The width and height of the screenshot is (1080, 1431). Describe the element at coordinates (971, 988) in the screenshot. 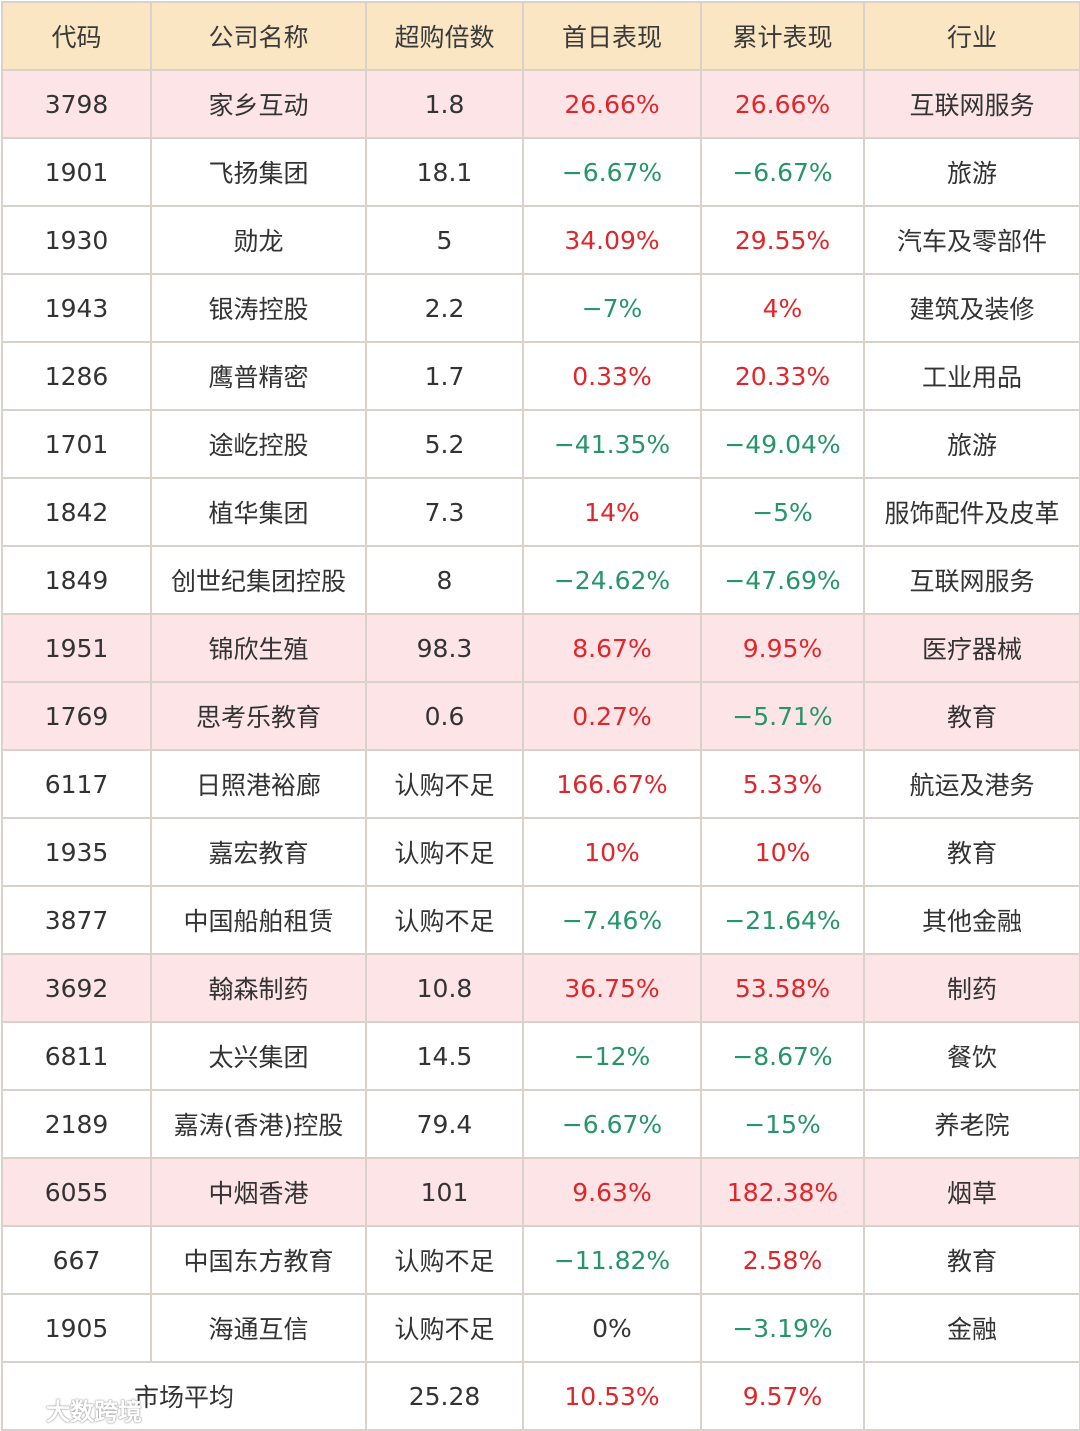

I see `cell-industry: 制药` at that location.